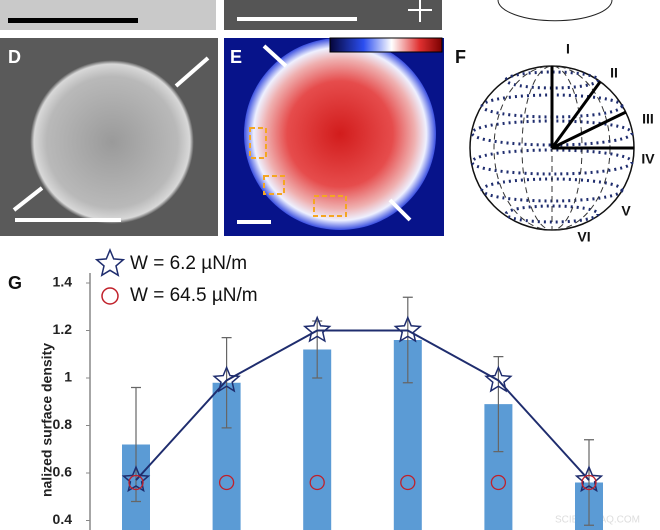 The width and height of the screenshot is (660, 530). Describe the element at coordinates (14, 57) in the screenshot. I see `panel-label: D` at that location.